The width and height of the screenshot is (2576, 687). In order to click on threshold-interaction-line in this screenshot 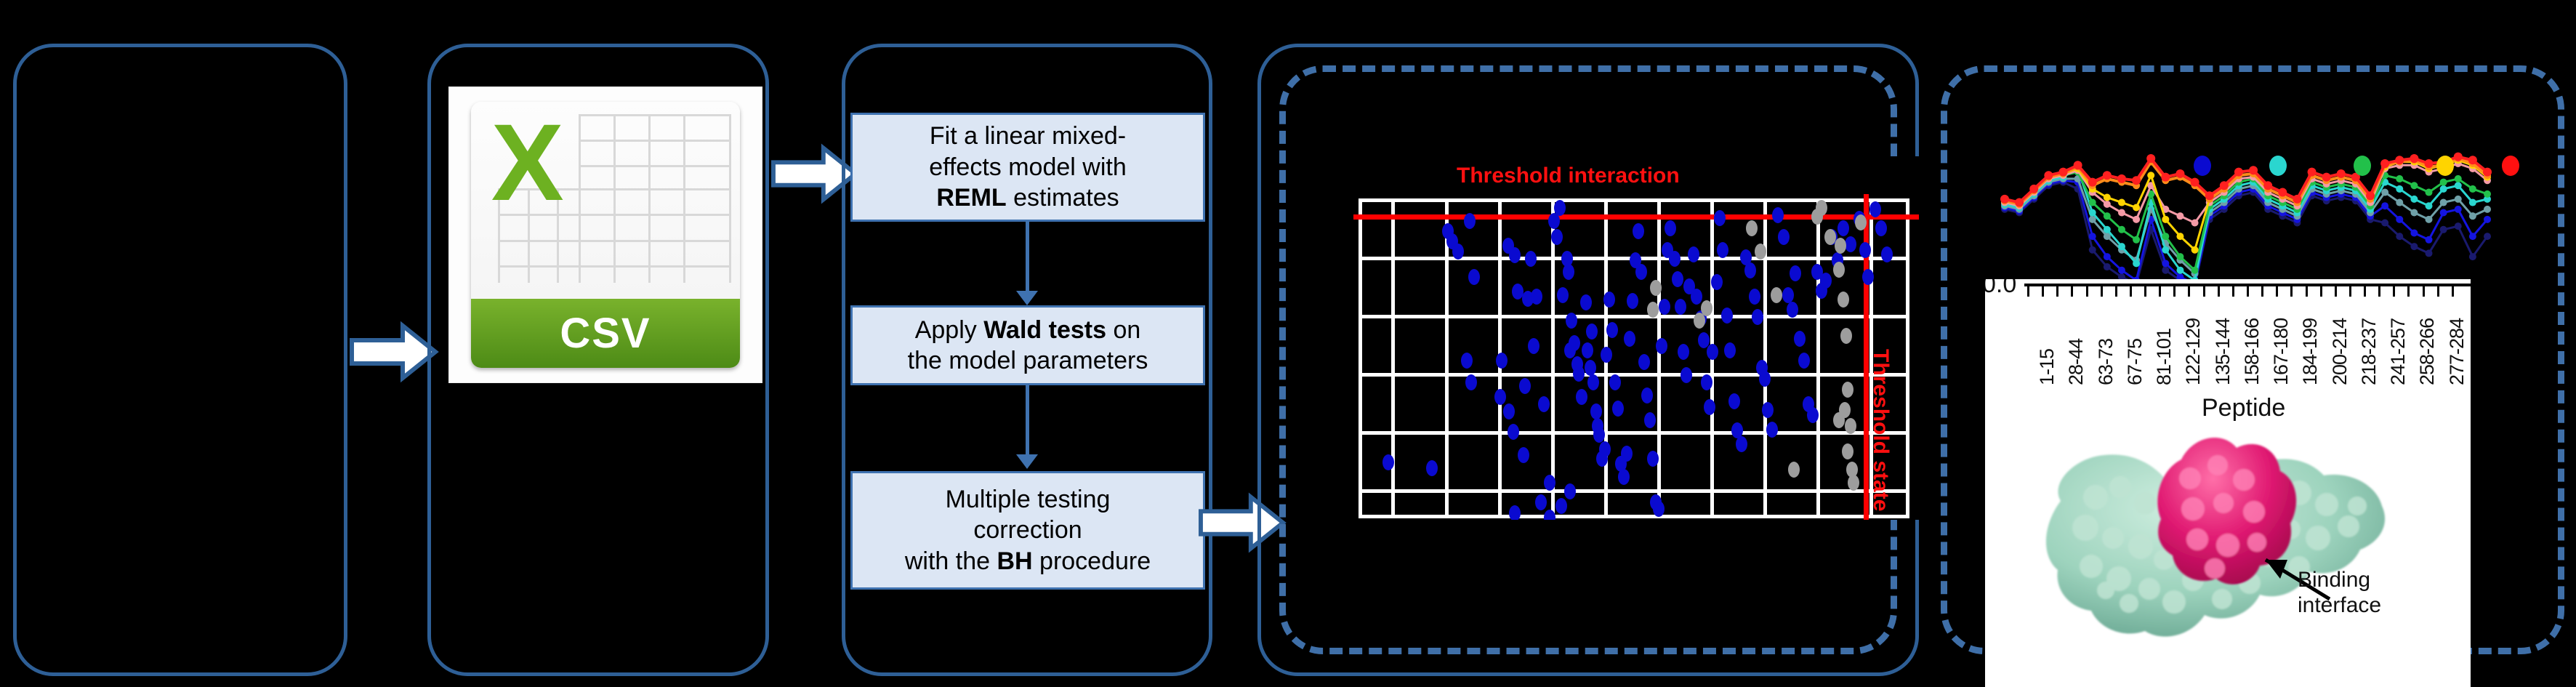, I will do `click(1636, 217)`.